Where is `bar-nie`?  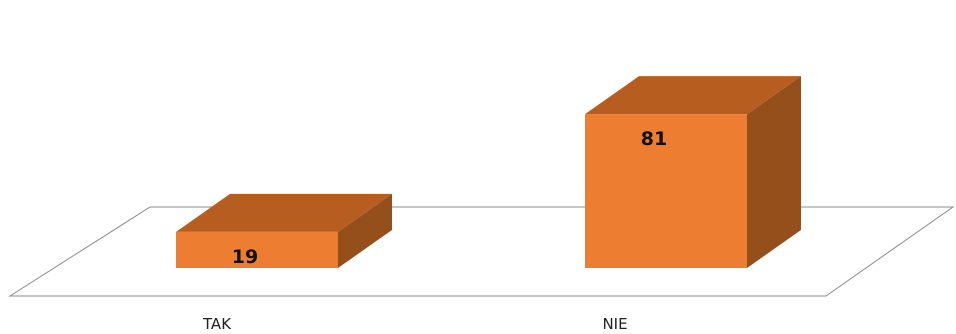 bar-nie is located at coordinates (666, 191).